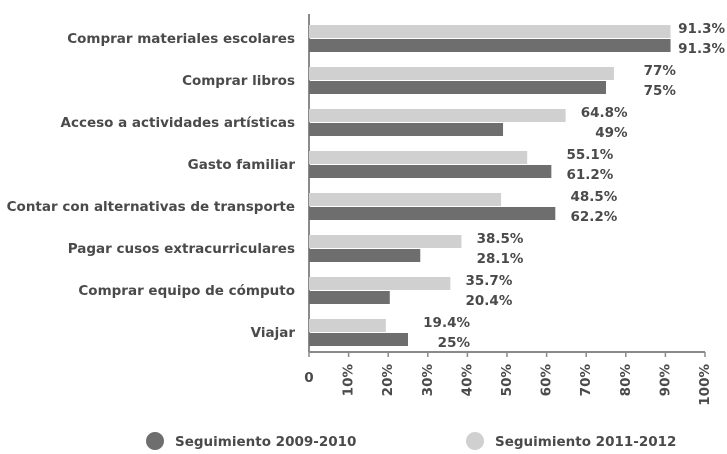  What do you see at coordinates (349, 380) in the screenshot?
I see `x-tick-label: 10%` at bounding box center [349, 380].